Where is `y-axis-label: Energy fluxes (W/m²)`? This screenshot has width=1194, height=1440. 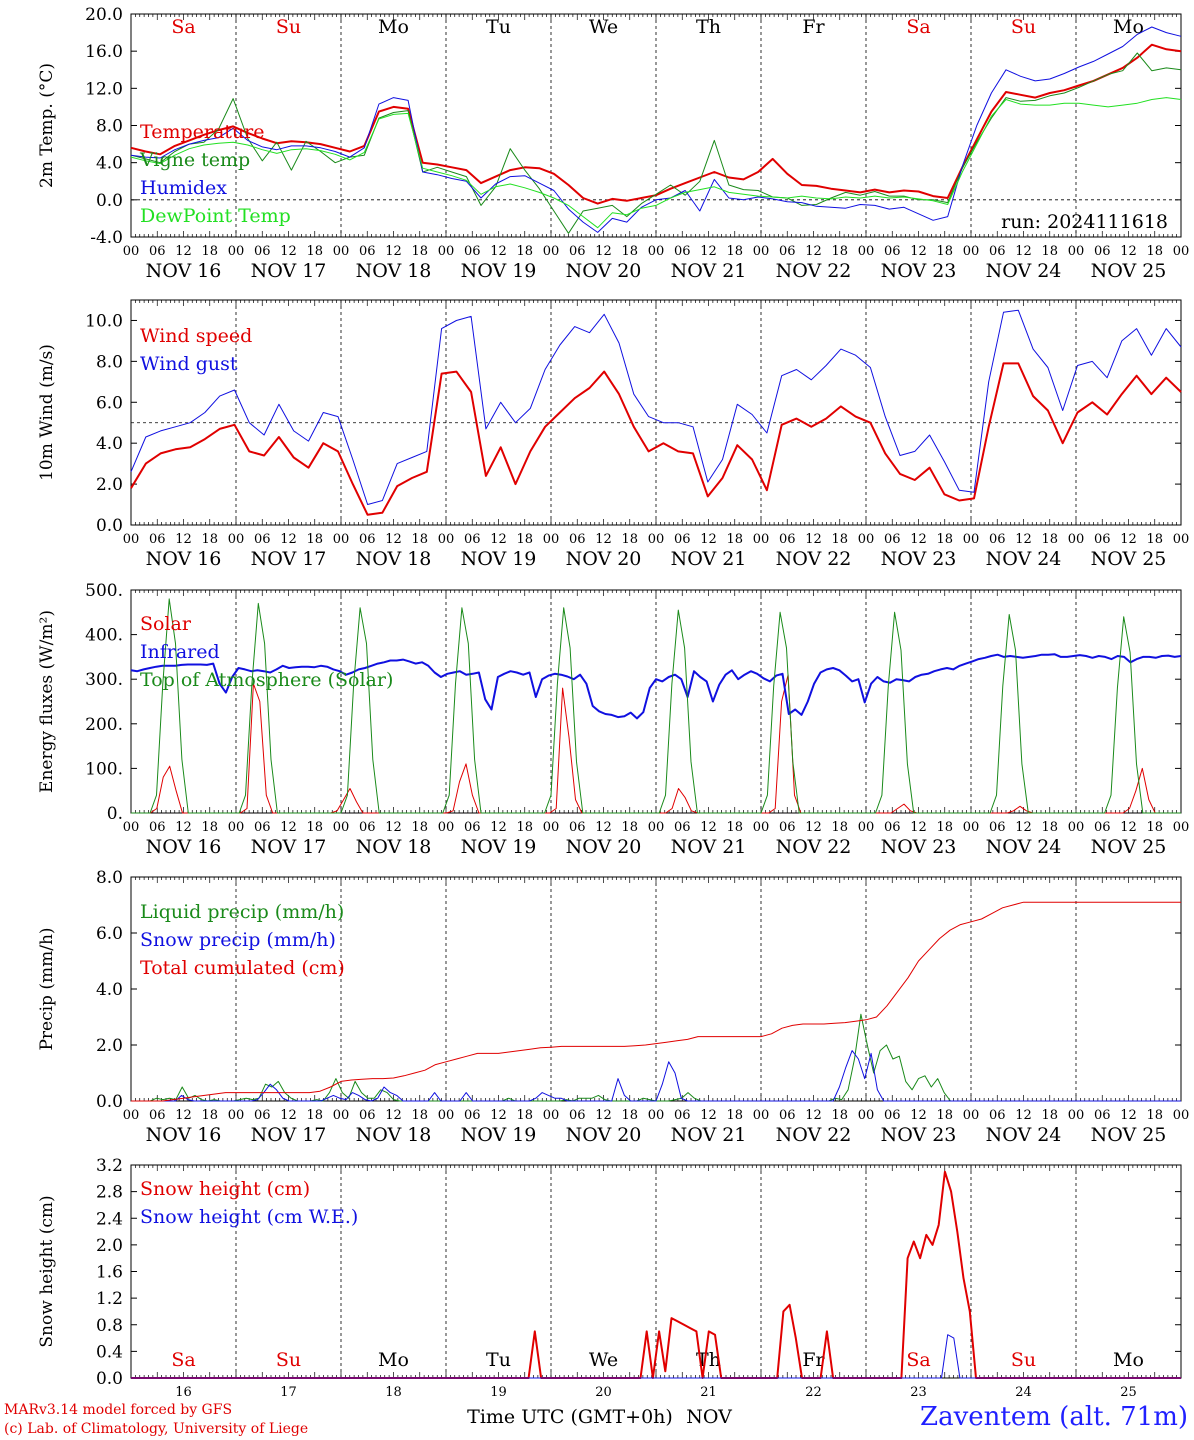
y-axis-label: Energy fluxes (W/m²) is located at coordinates (47, 701).